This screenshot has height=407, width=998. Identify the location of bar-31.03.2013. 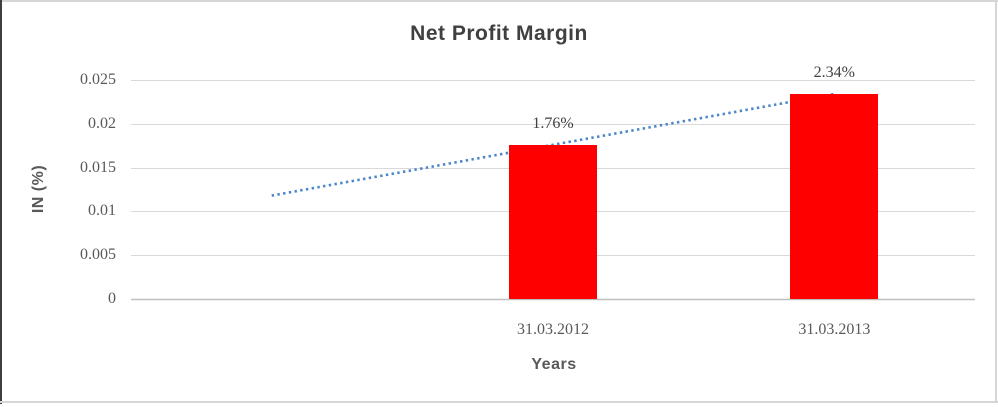
(834, 196).